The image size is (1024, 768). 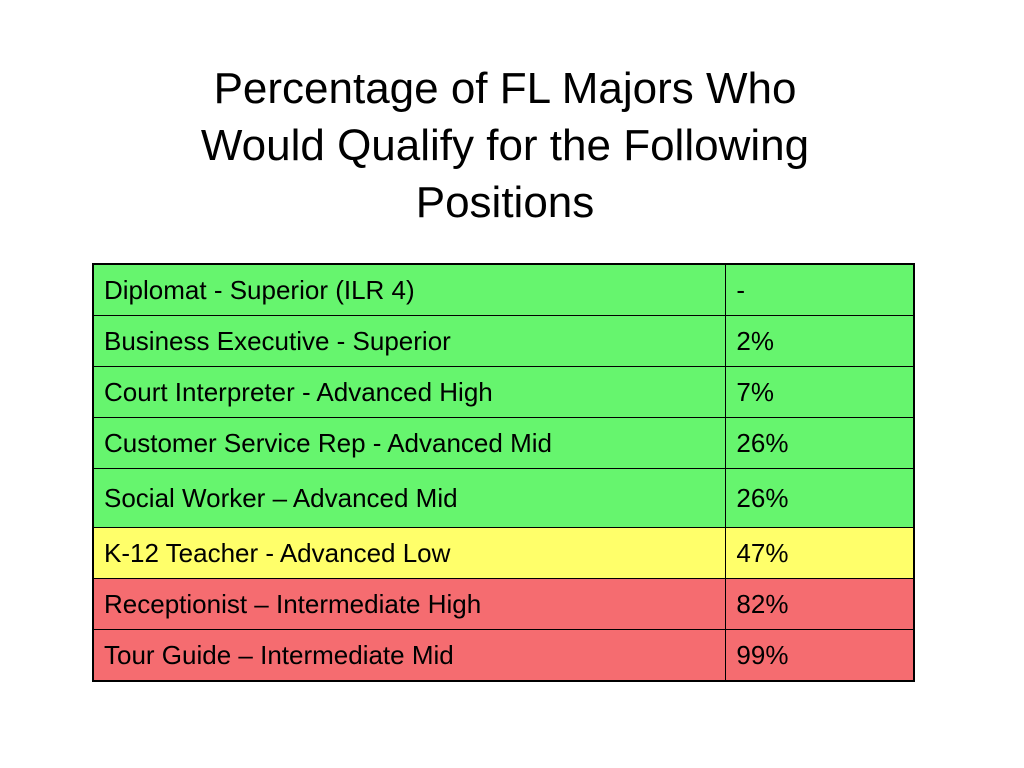 What do you see at coordinates (820, 289) in the screenshot?
I see `percent-cell: -` at bounding box center [820, 289].